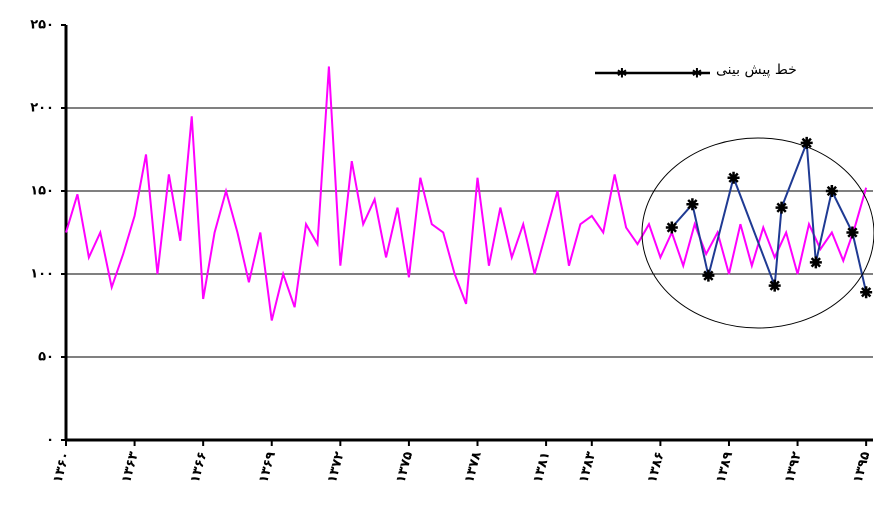  I want to click on y-tick-label: ۵۰, so click(46, 357).